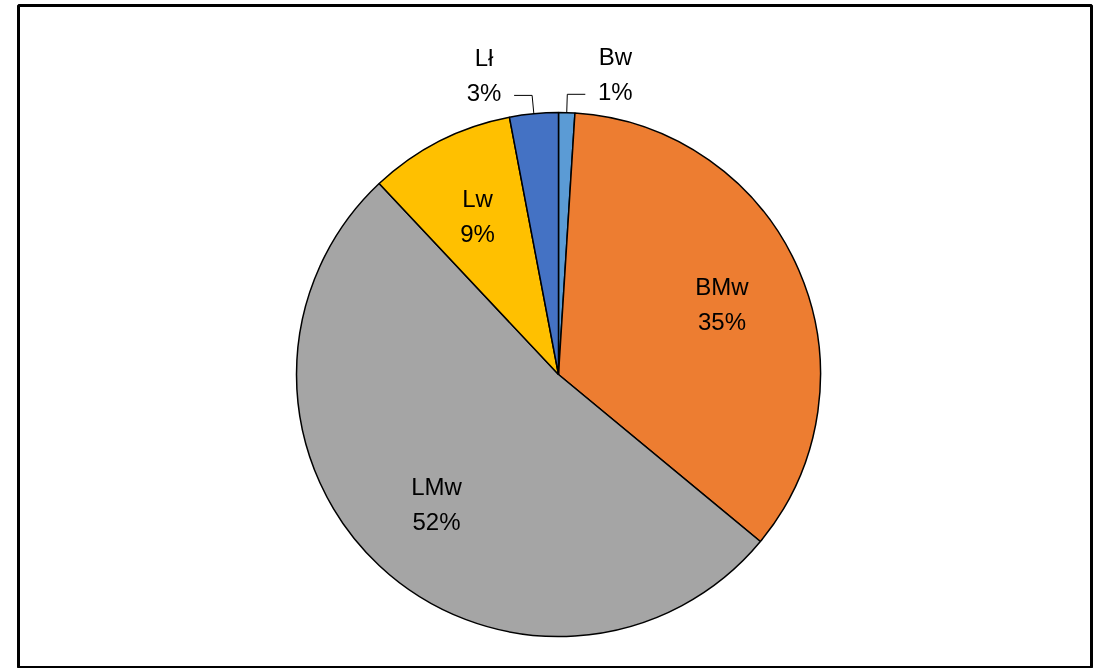  I want to click on data-label: 52%, so click(436, 522).